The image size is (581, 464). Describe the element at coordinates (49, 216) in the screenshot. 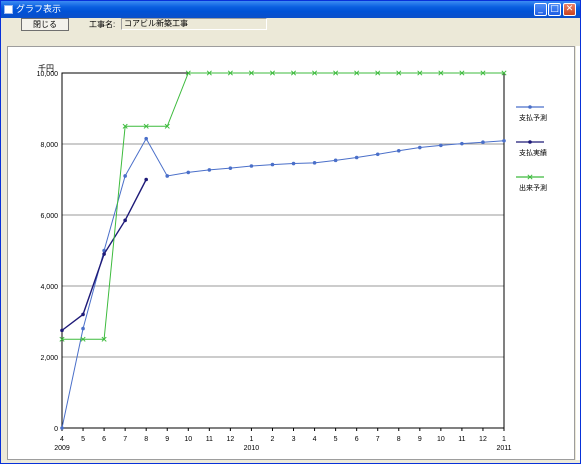

I see `y-tick-label: 6,000` at that location.